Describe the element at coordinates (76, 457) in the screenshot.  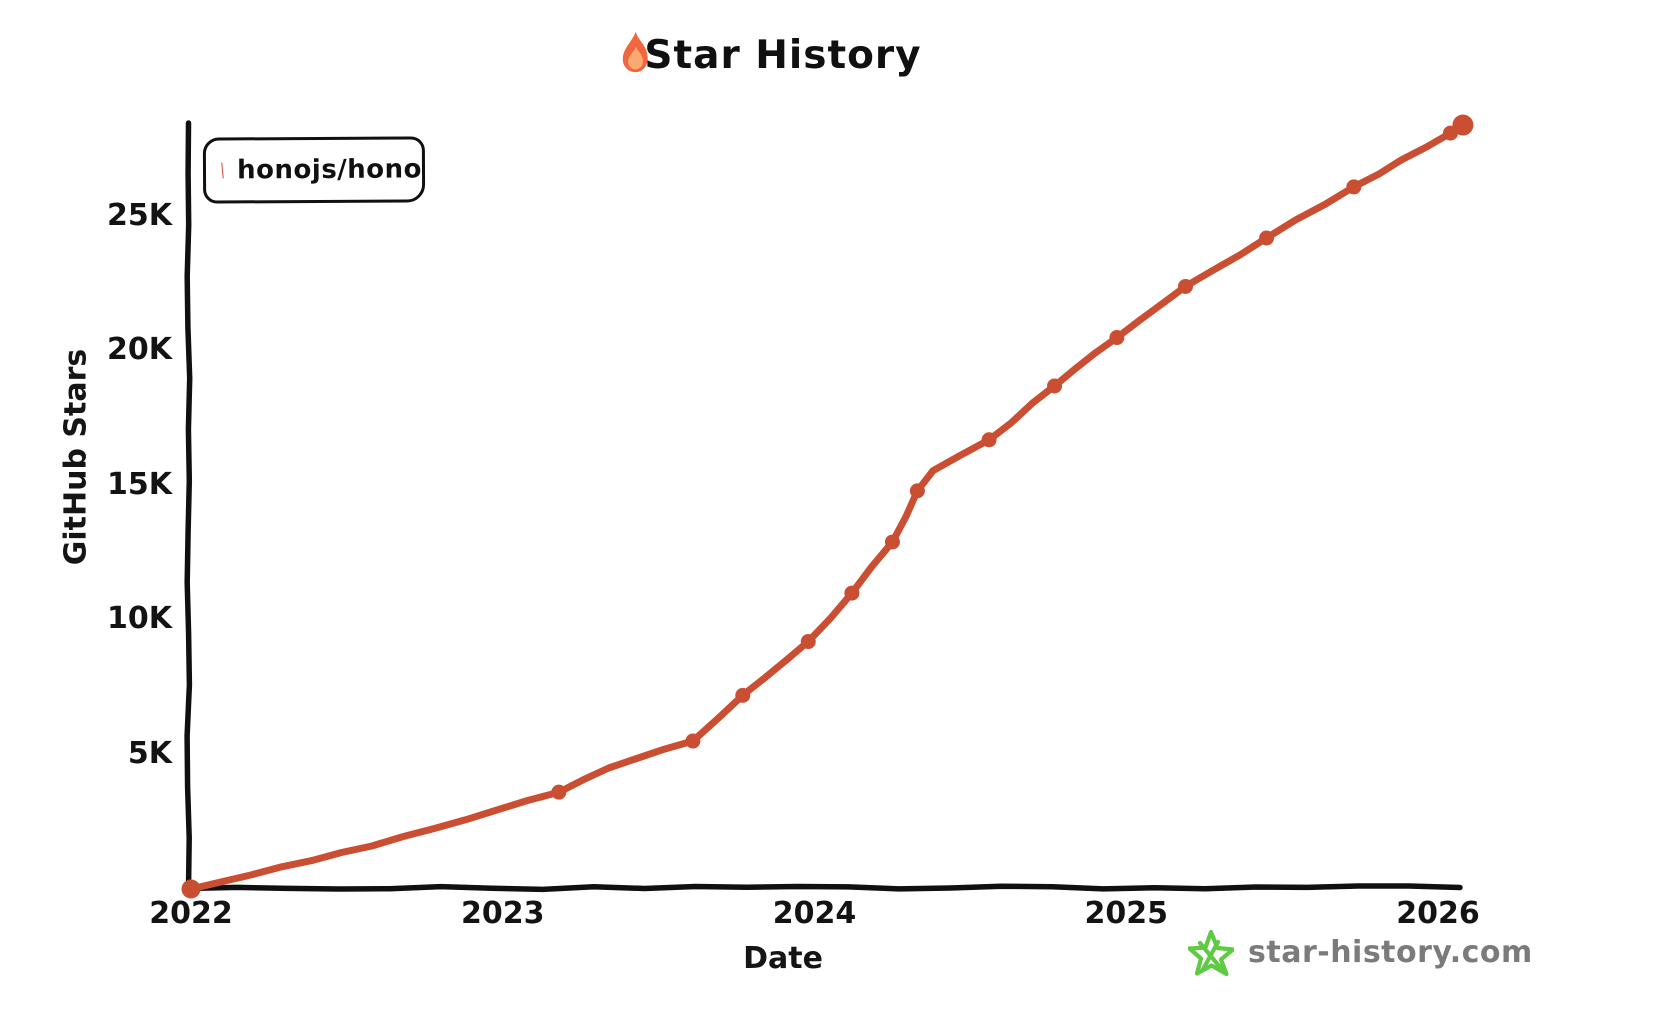
I see `y-axis-title: GitHub Stars` at that location.